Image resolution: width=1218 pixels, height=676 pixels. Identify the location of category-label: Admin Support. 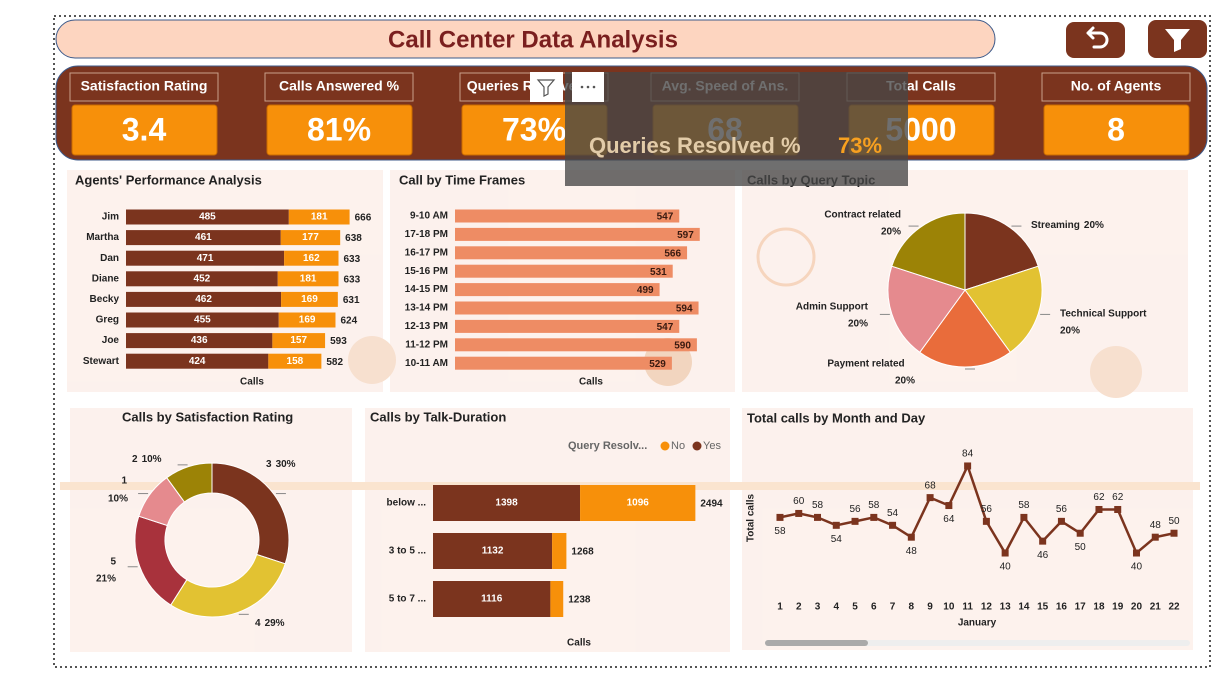
(832, 307).